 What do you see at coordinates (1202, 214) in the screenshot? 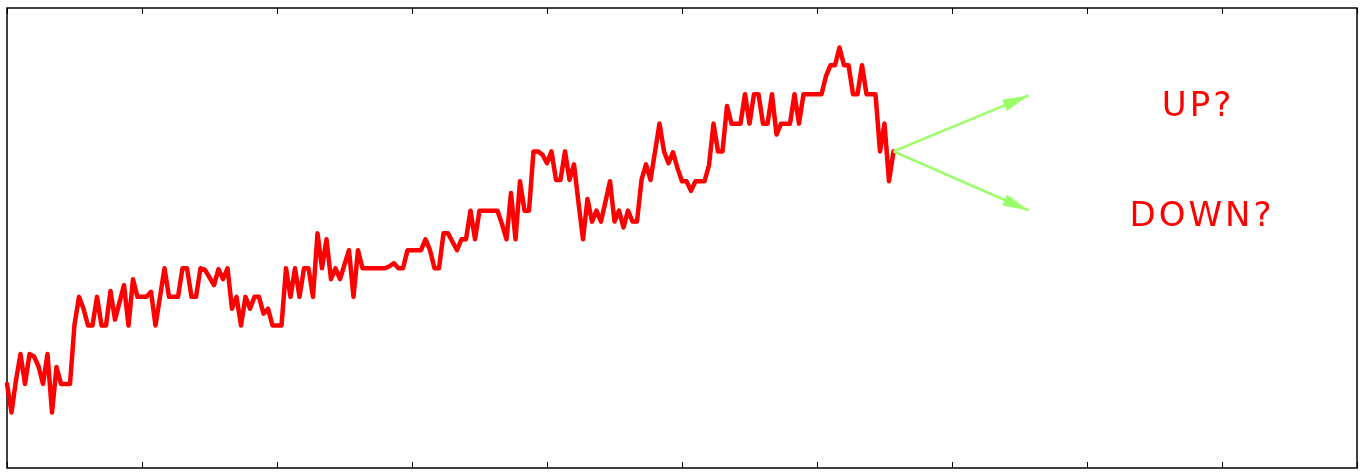
I see `annotation: DOWN?` at bounding box center [1202, 214].